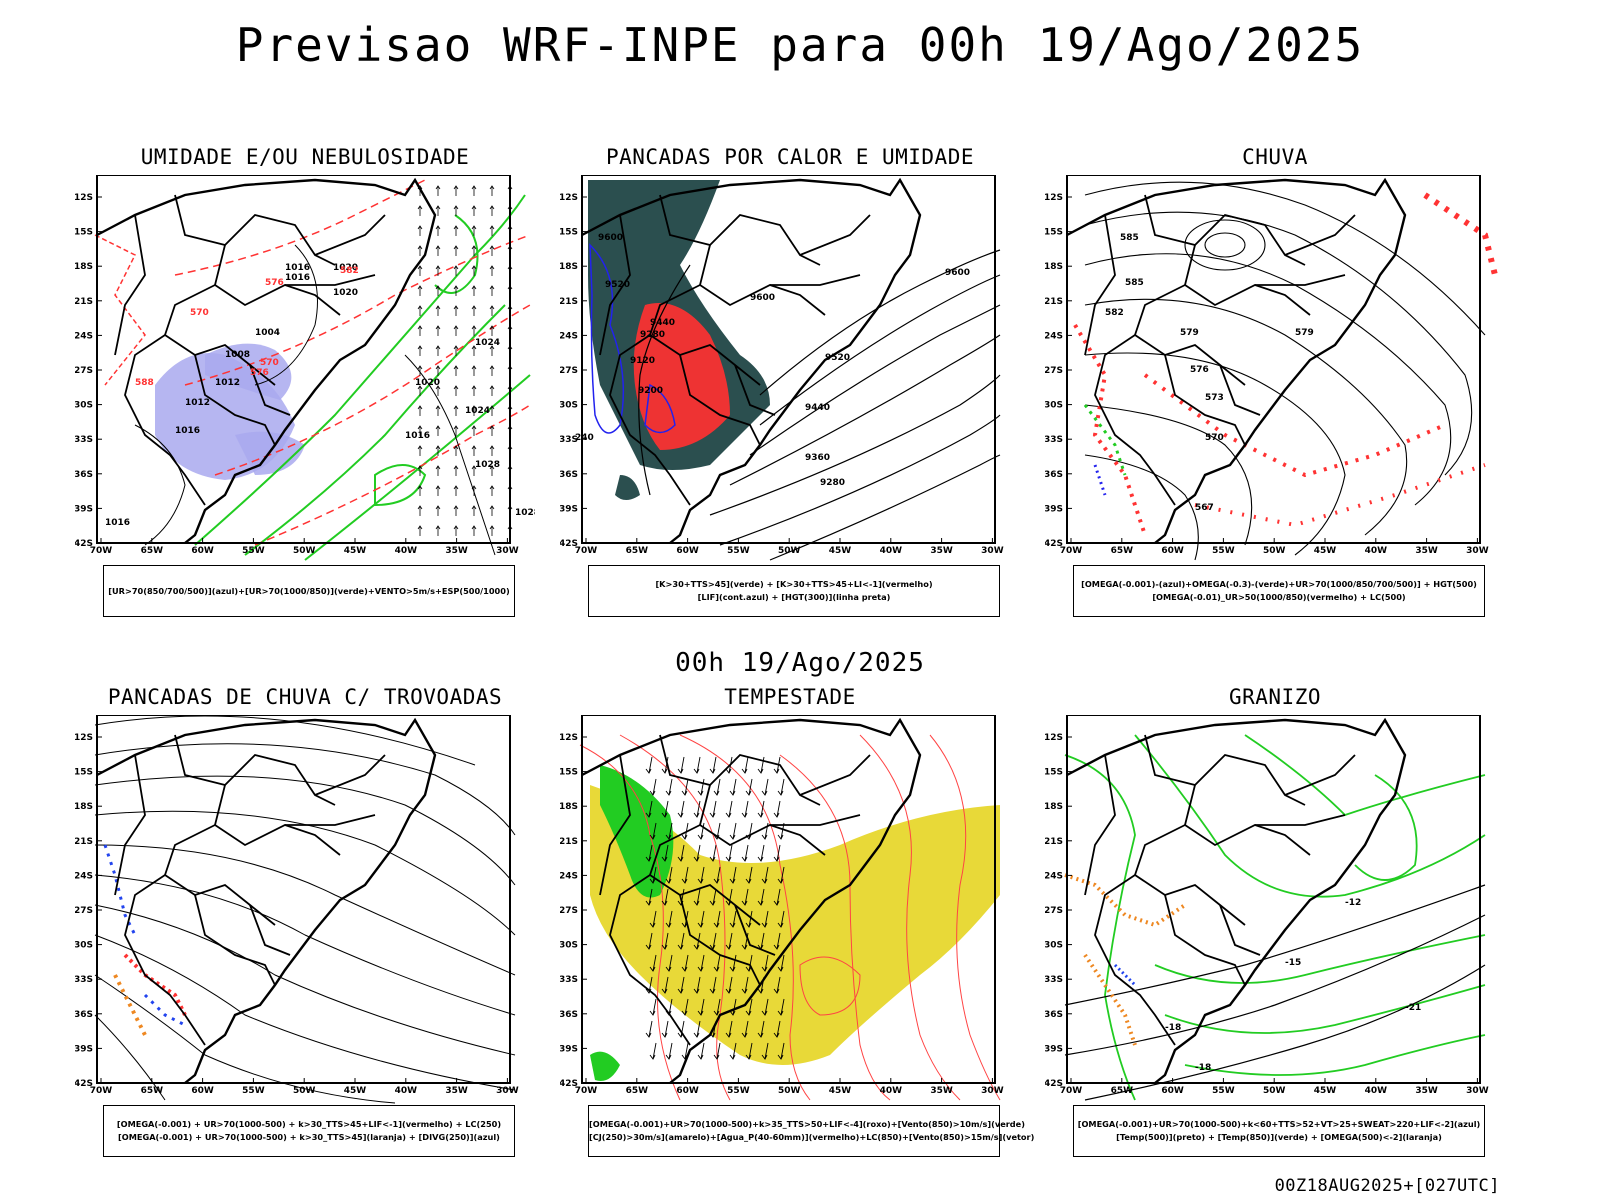 The width and height of the screenshot is (1600, 1200). Describe the element at coordinates (456, 1091) in the screenshot. I see `lon-label: 35W` at that location.